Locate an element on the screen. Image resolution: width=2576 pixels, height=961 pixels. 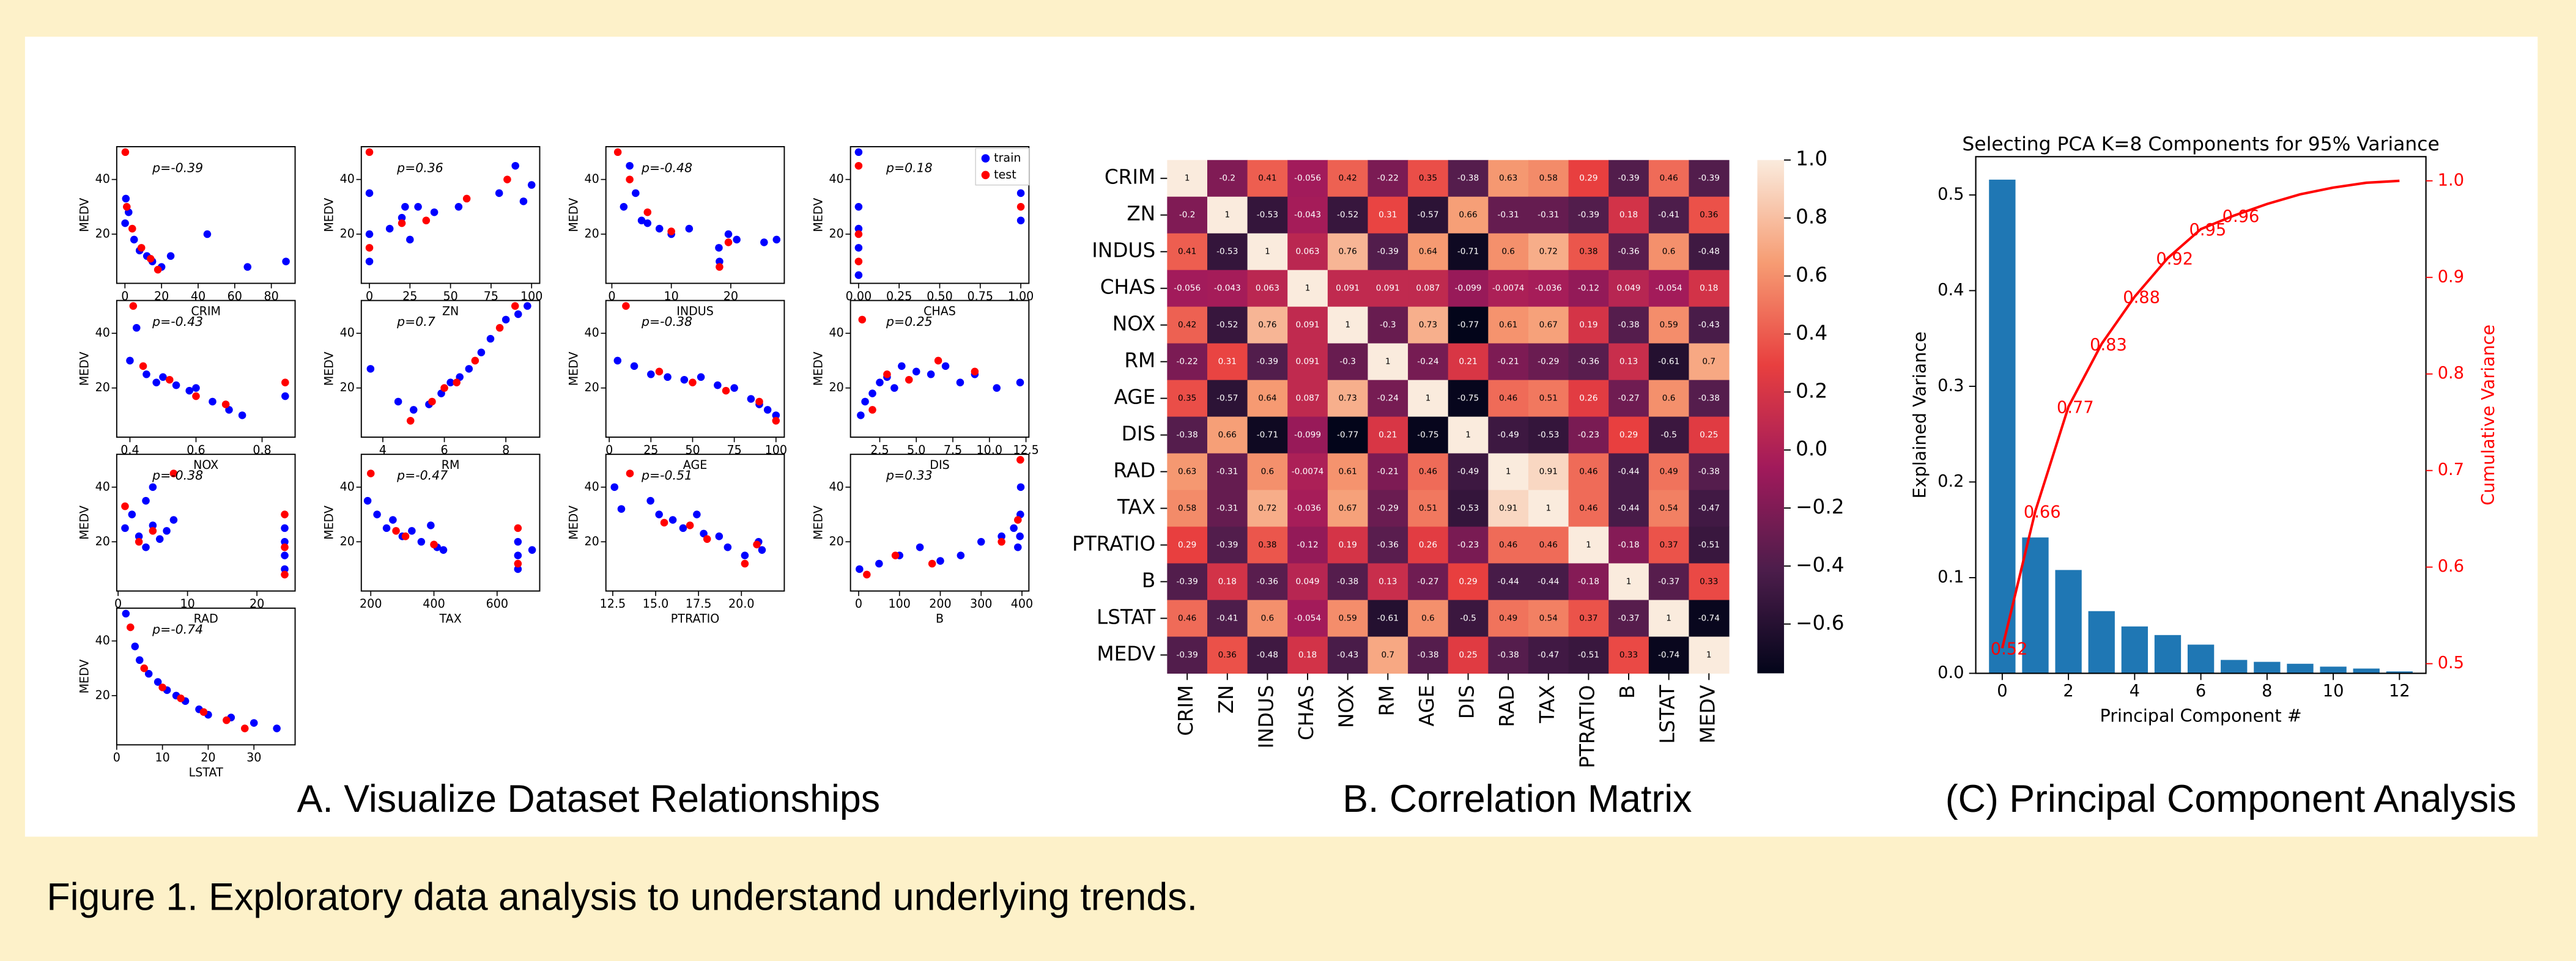
x-tick-label: 80 is located at coordinates (271, 296).